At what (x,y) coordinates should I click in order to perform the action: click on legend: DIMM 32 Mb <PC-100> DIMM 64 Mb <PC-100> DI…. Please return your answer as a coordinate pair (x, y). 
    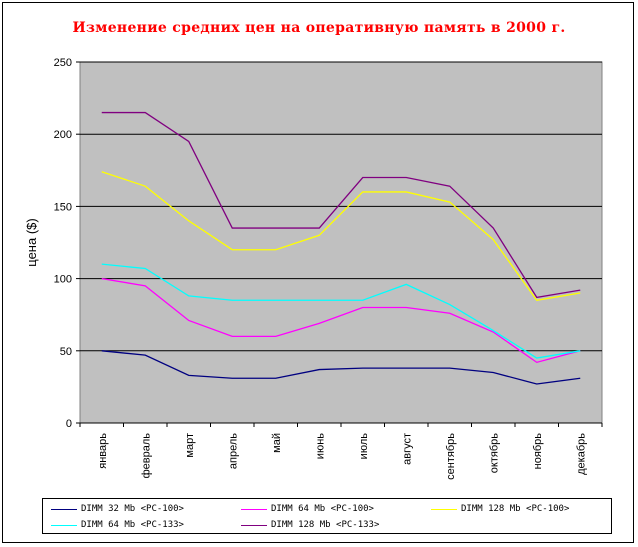
    Looking at the image, I should click on (327, 516).